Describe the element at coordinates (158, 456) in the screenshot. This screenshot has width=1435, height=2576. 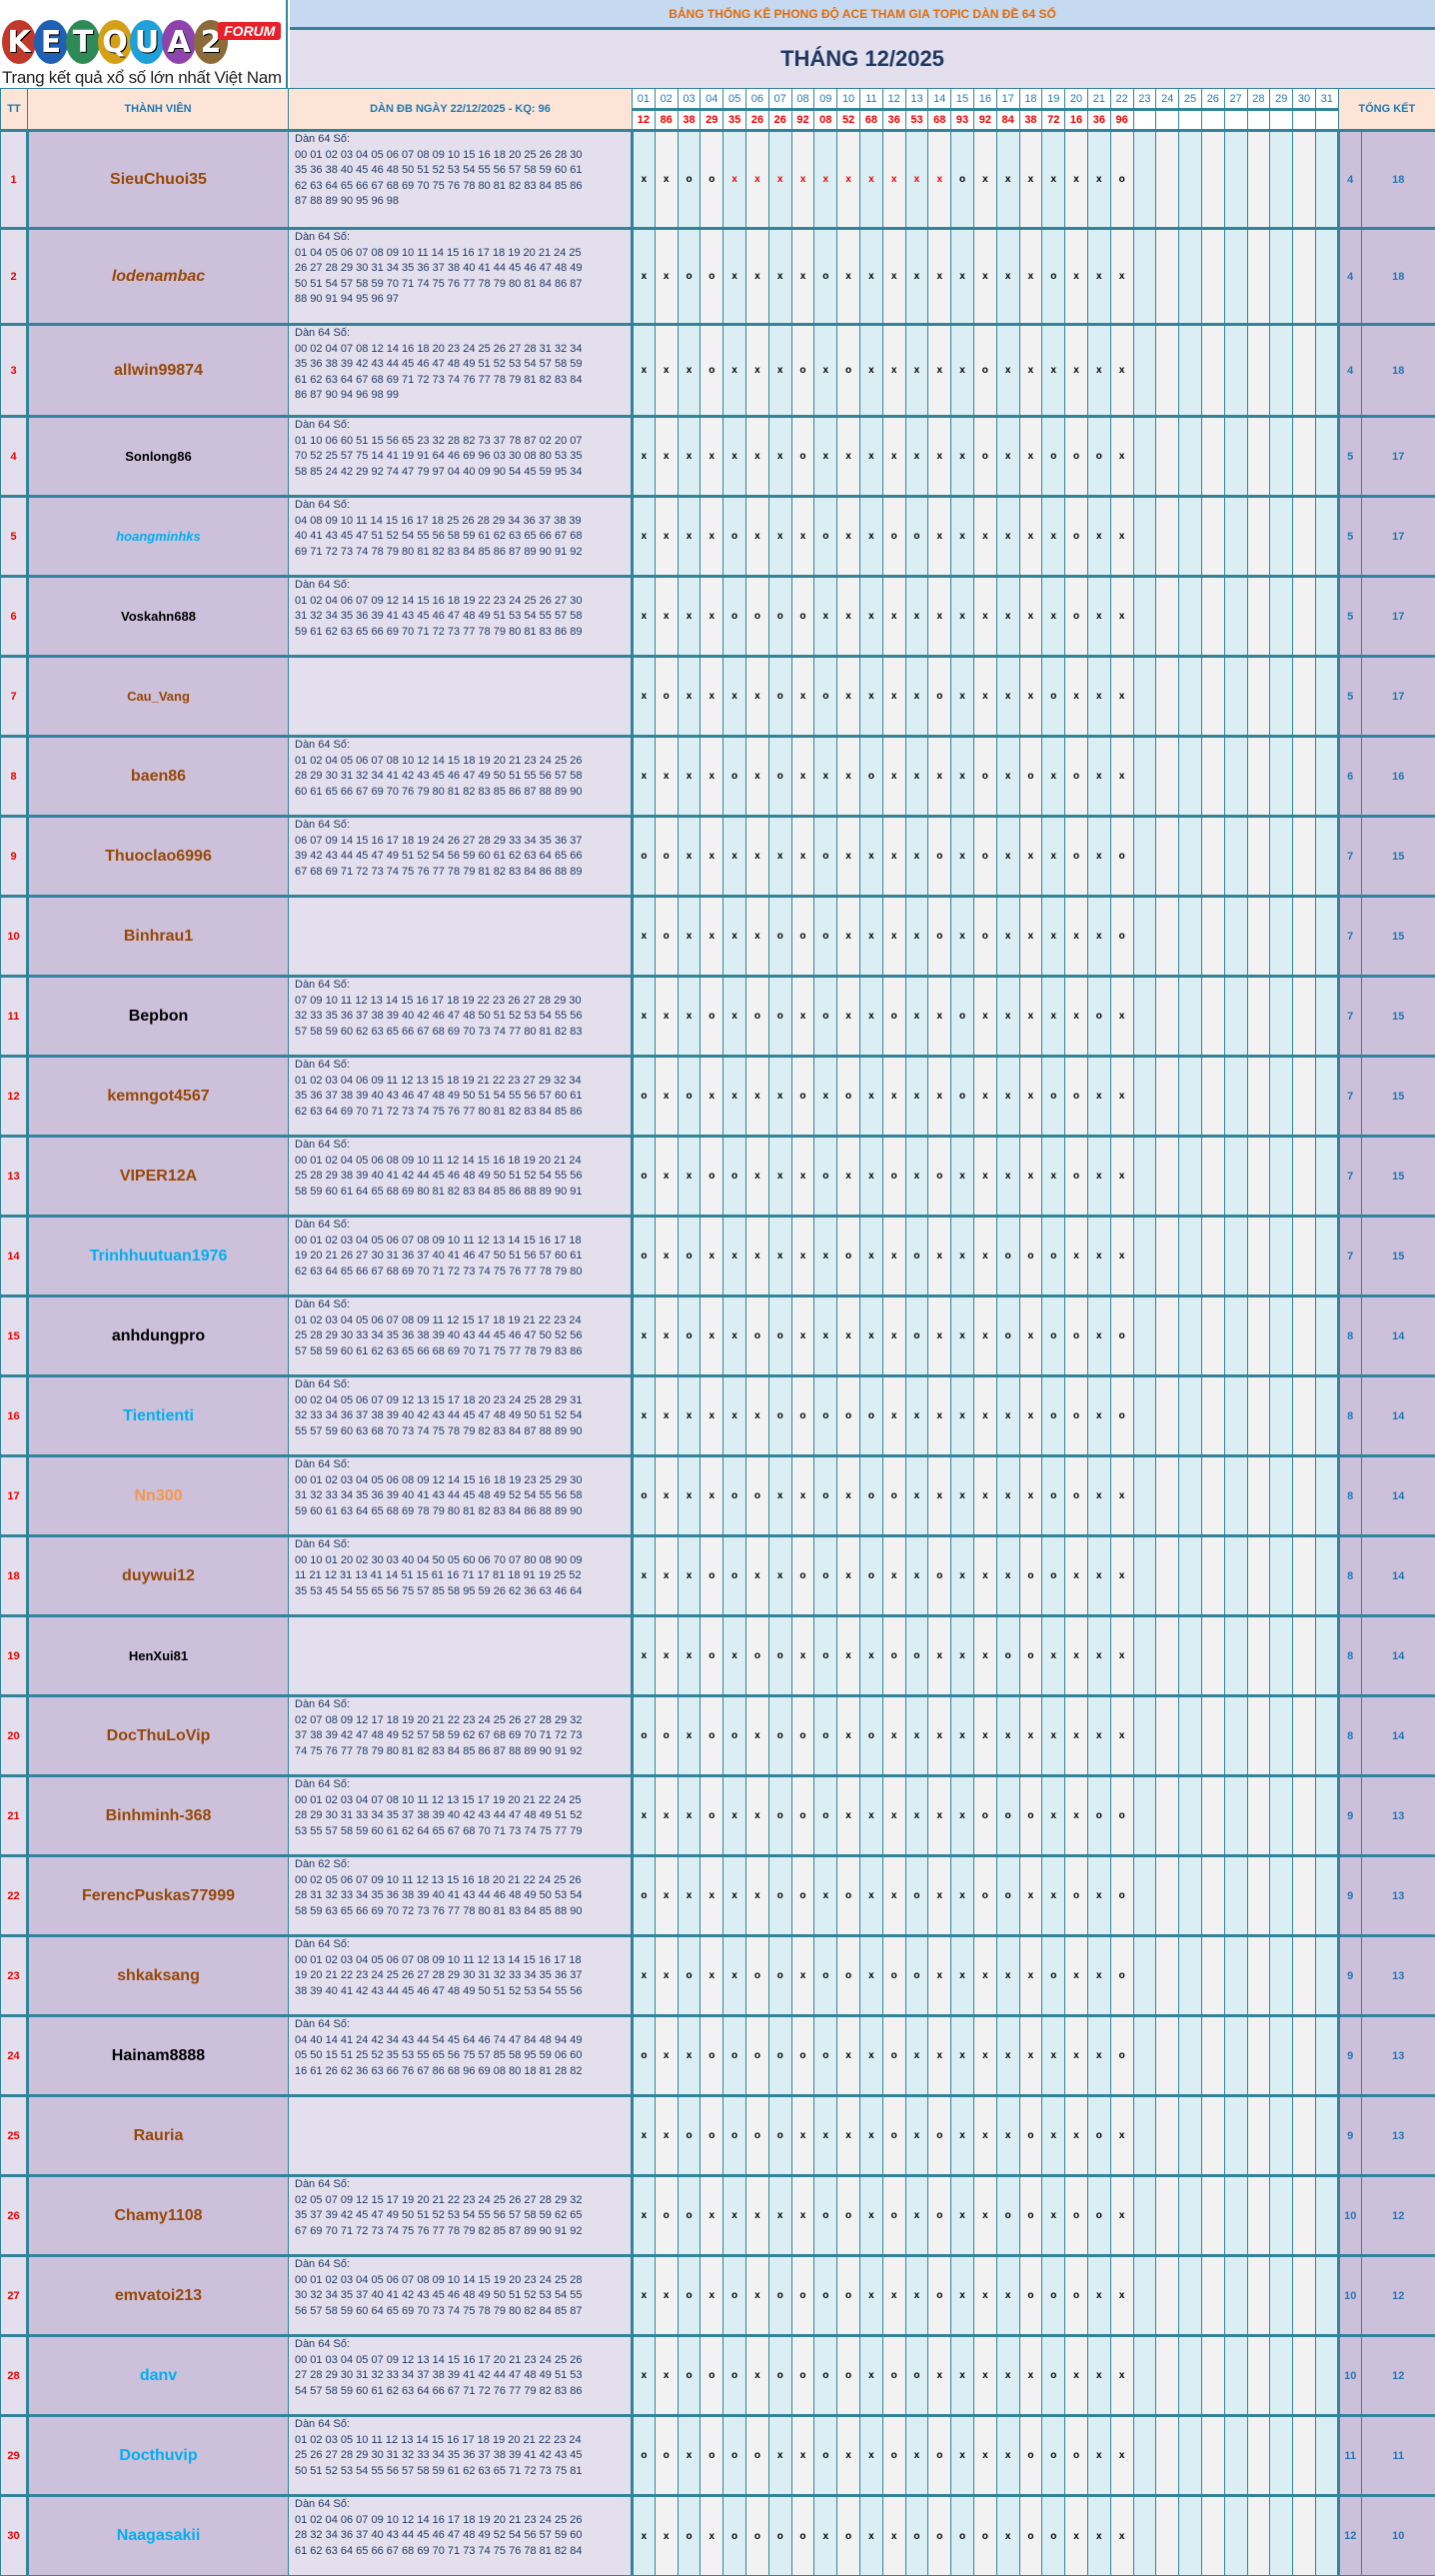
I see `member-name: Sonlong86` at that location.